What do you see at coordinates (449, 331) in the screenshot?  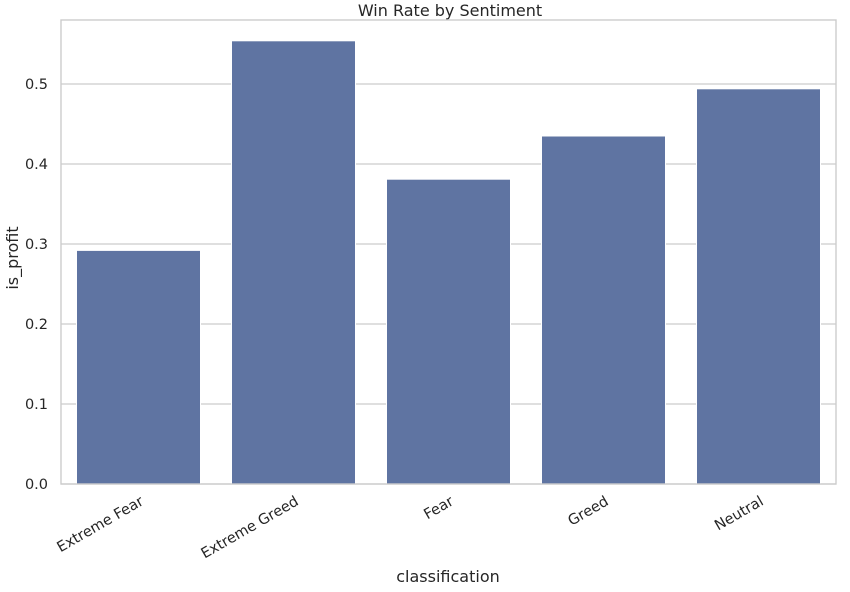 I see `bar-fear` at bounding box center [449, 331].